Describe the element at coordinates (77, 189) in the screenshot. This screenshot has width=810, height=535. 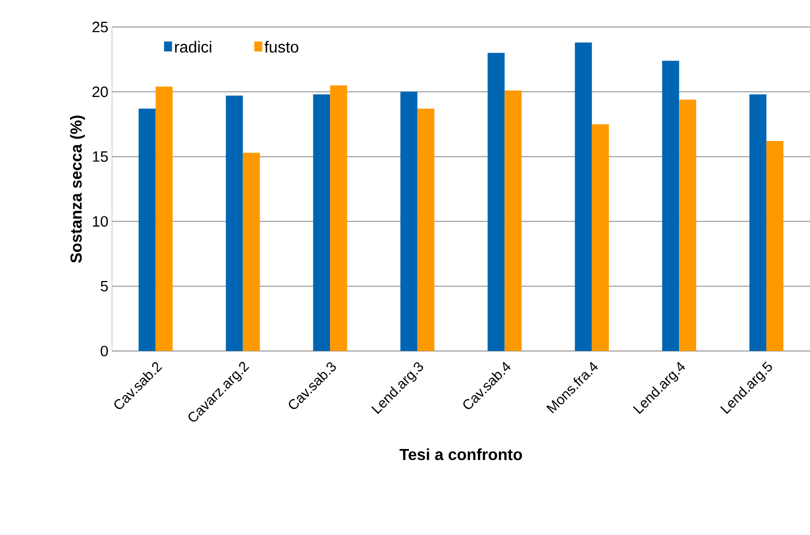
I see `y-axis-title: Sostanza secca (%)` at that location.